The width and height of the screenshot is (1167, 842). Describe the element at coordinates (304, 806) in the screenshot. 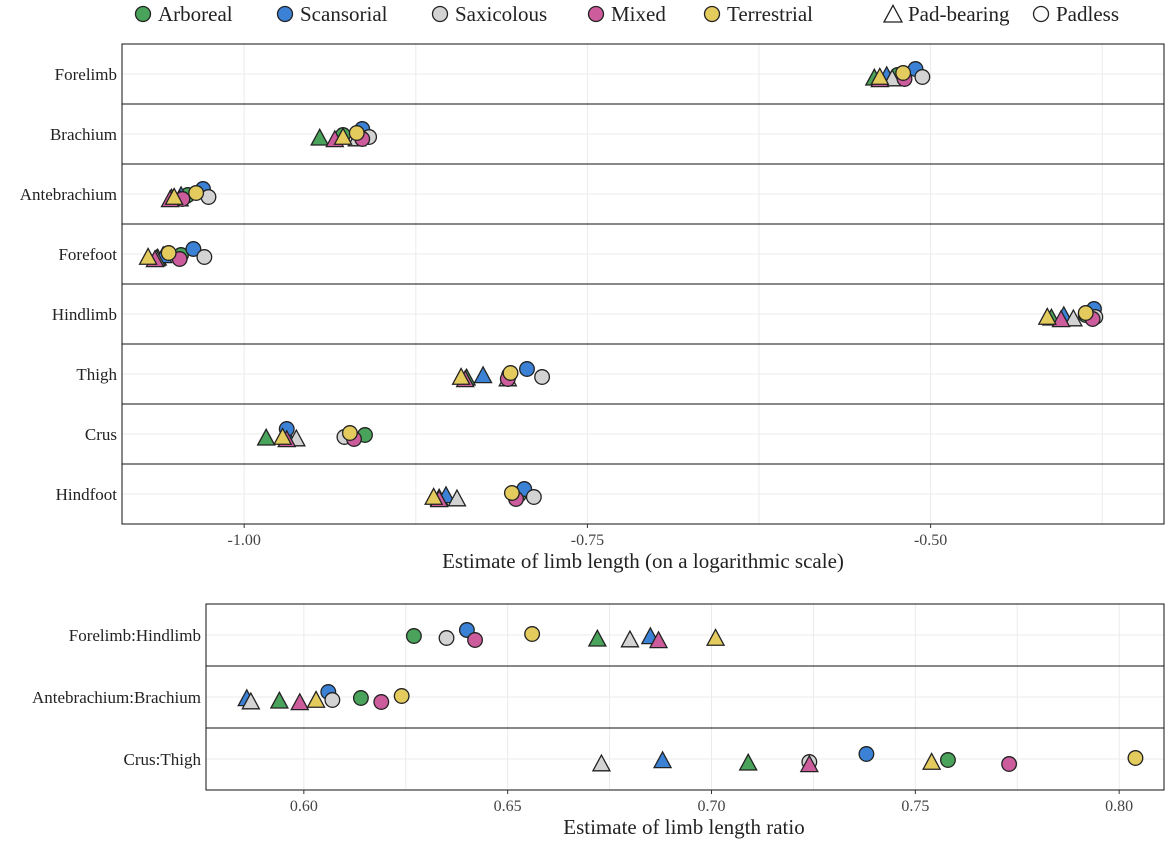

I see `limb-ratio-x-tick-label: 0.60` at that location.